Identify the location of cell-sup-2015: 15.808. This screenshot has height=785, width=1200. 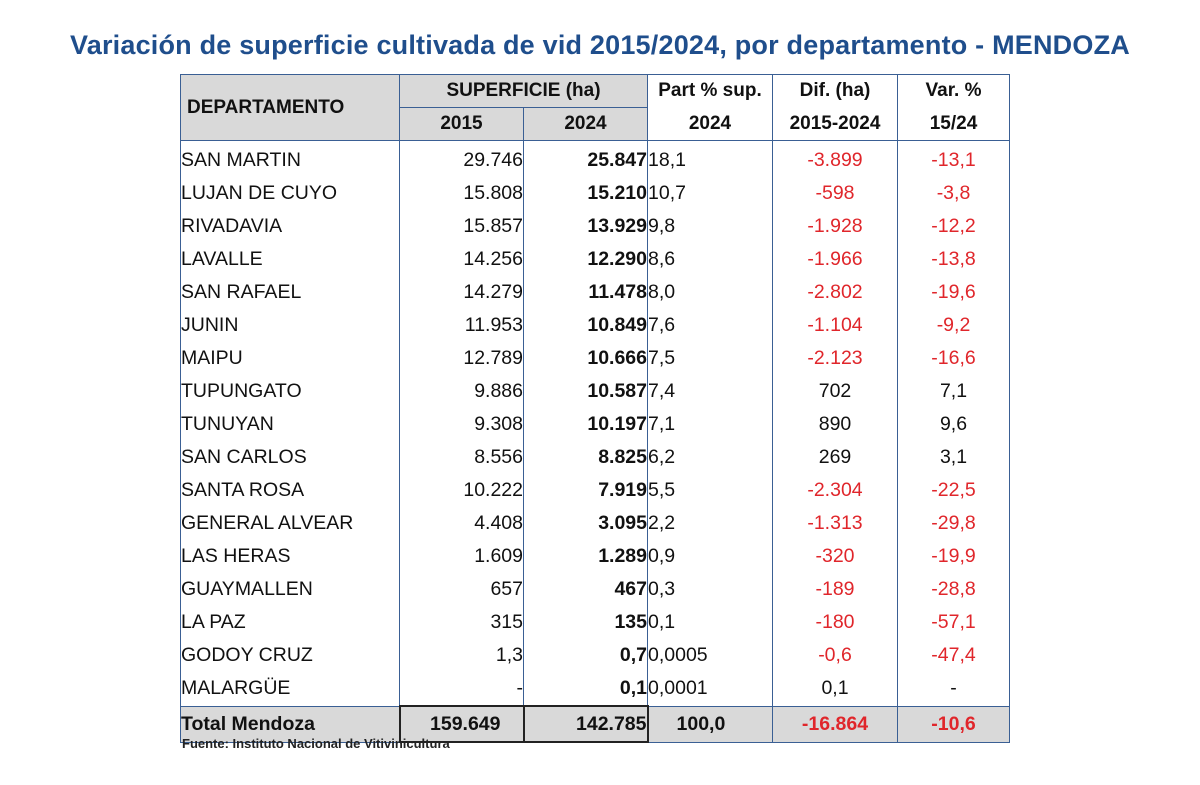
(461, 193).